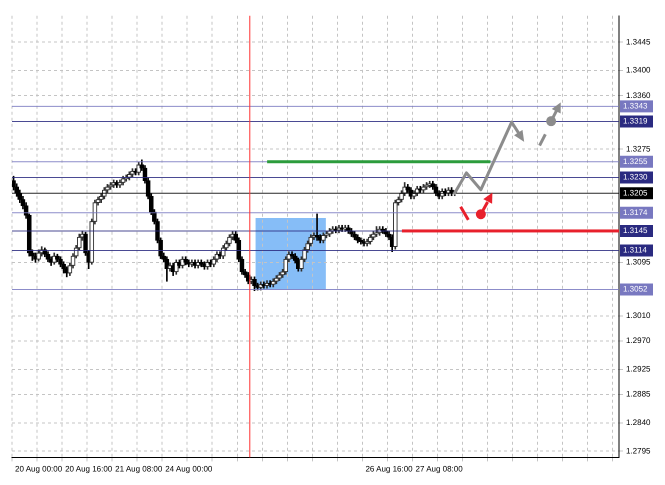 The image size is (665, 485). What do you see at coordinates (89, 469) in the screenshot?
I see `x-tick-label: 20 Aug 16:00` at bounding box center [89, 469].